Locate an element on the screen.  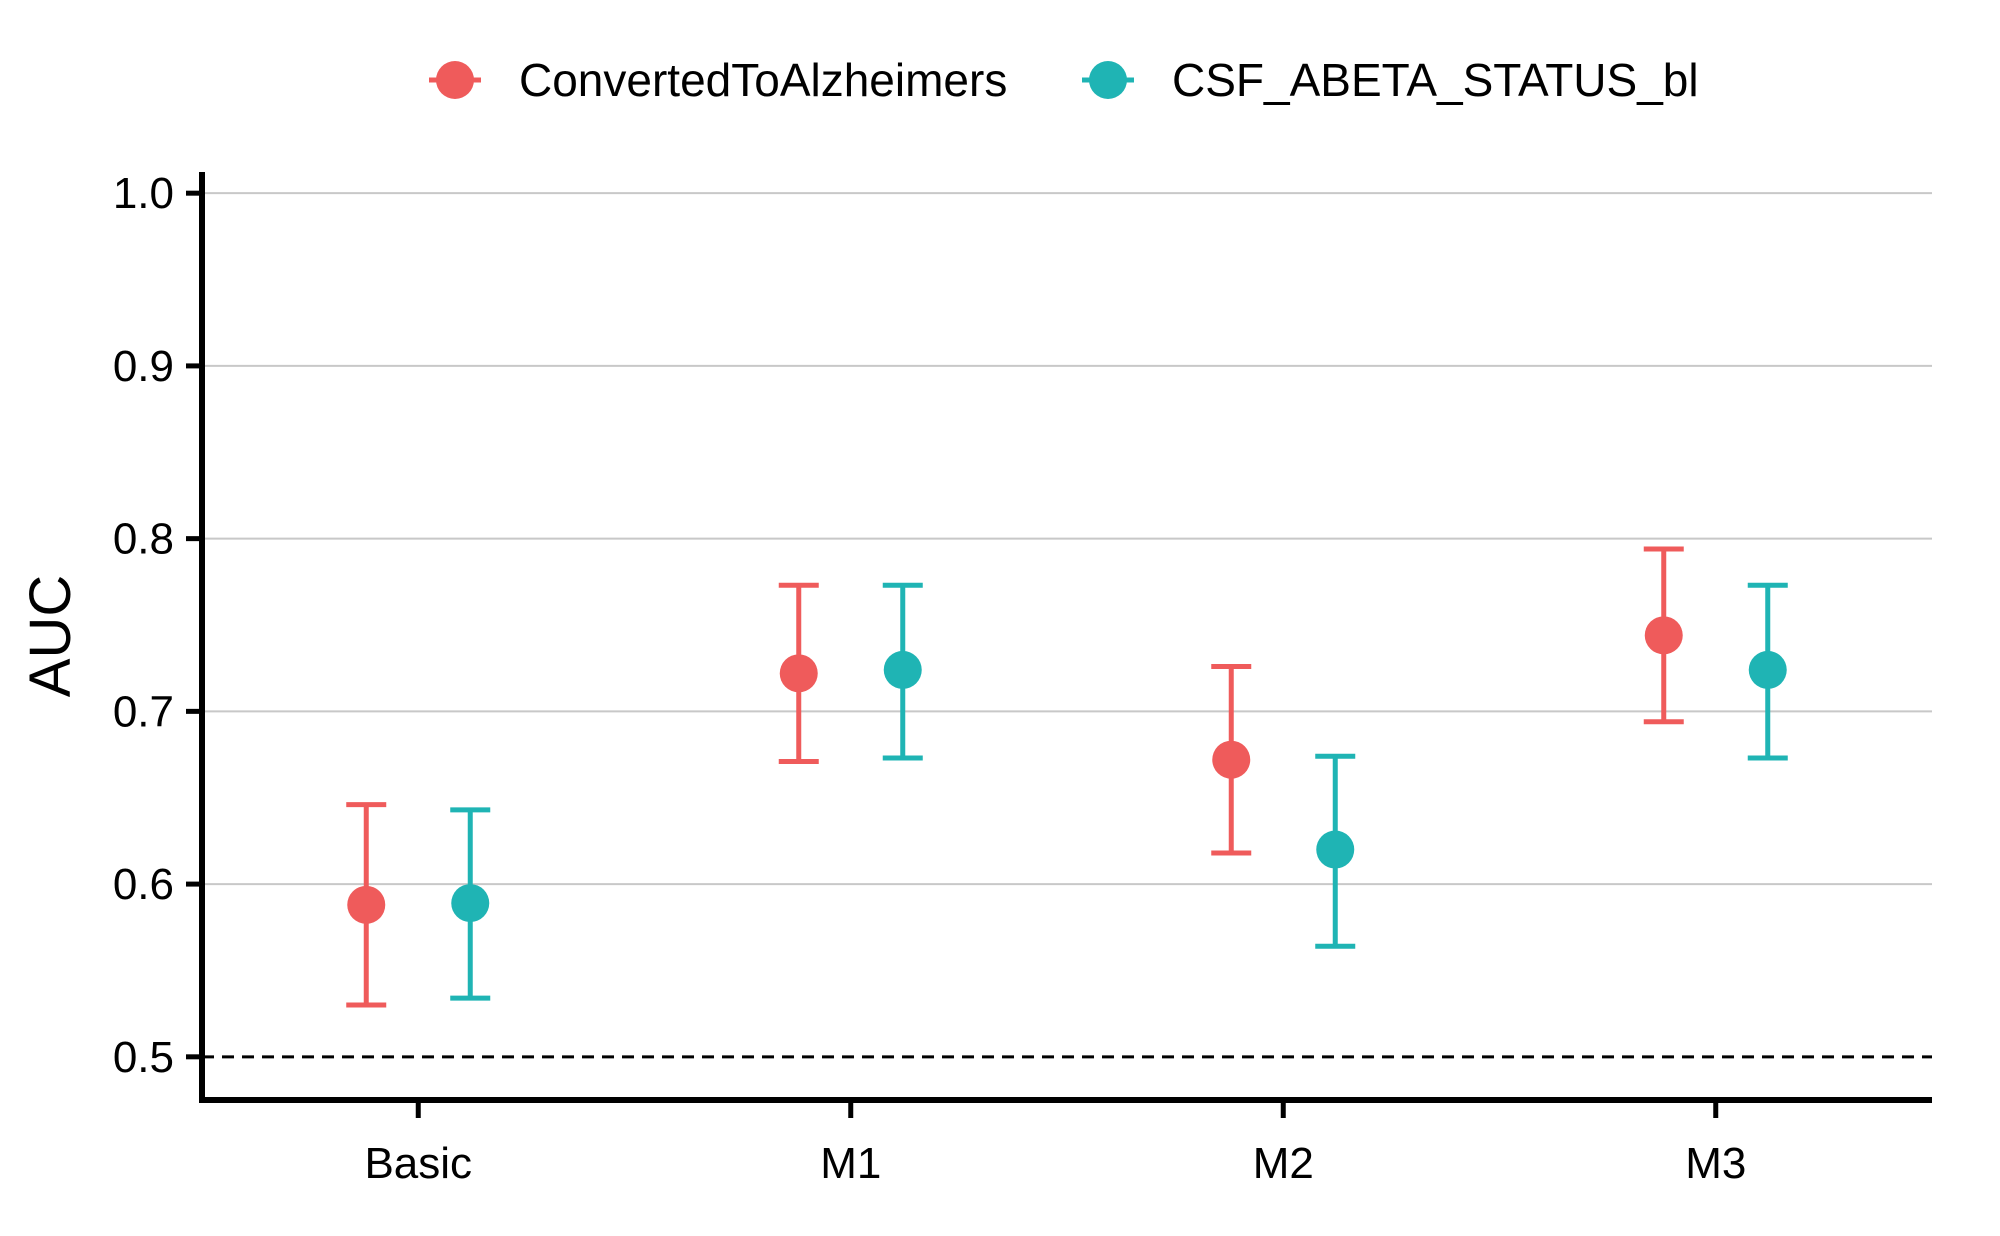
x-tick-label: Basic is located at coordinates (418, 1163).